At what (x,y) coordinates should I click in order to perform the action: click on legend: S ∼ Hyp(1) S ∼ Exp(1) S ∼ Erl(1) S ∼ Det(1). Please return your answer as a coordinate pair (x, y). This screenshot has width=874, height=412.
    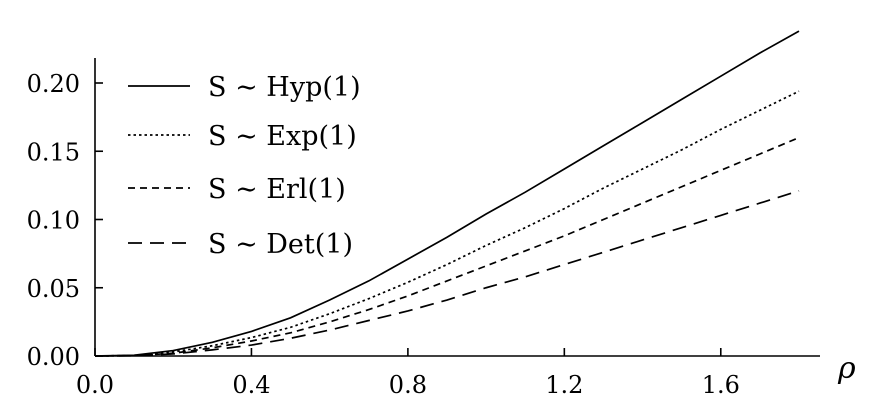
    Looking at the image, I should click on (244, 166).